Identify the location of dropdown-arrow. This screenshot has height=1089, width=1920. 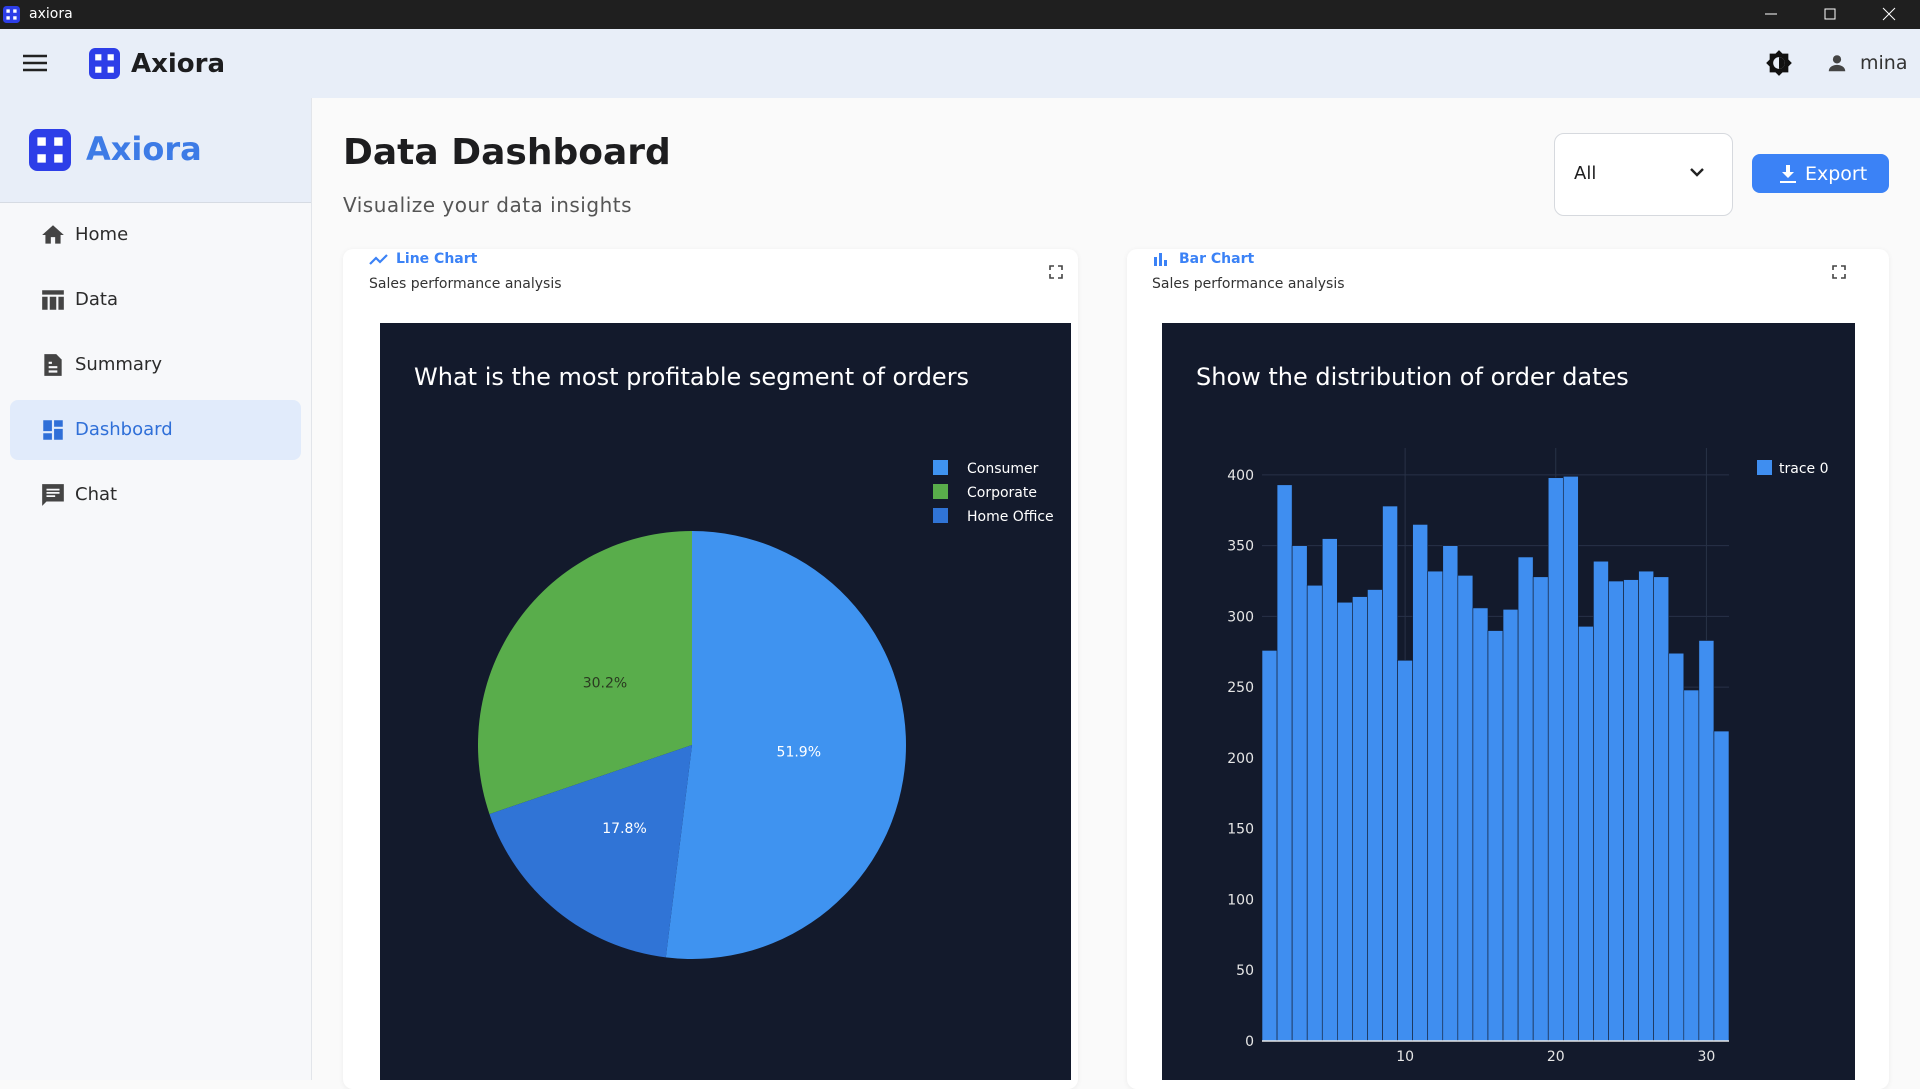
(1697, 173).